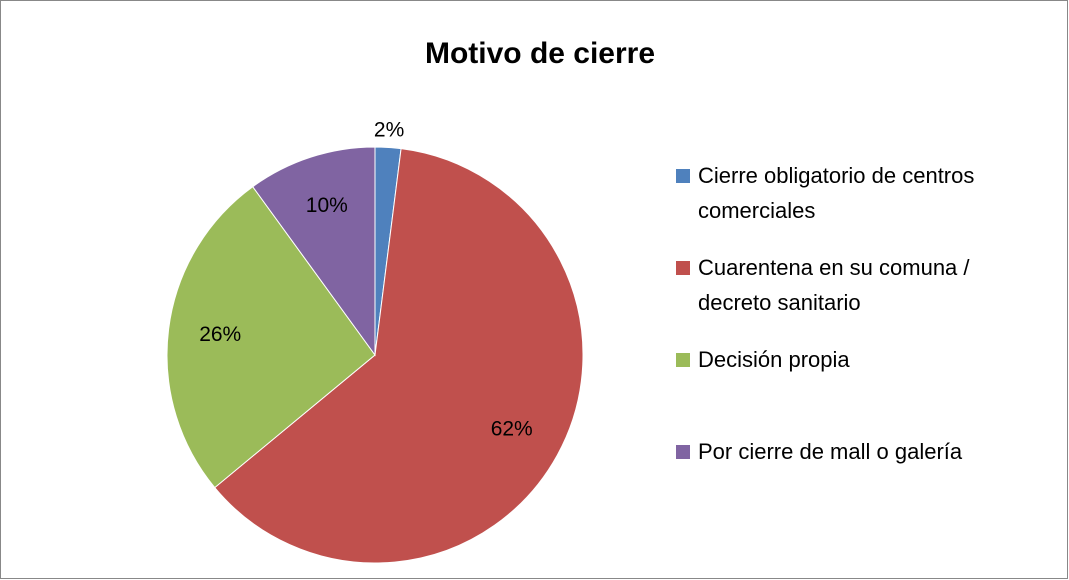 The width and height of the screenshot is (1069, 580). What do you see at coordinates (540, 53) in the screenshot?
I see `chart-title: Motivo de cierre` at bounding box center [540, 53].